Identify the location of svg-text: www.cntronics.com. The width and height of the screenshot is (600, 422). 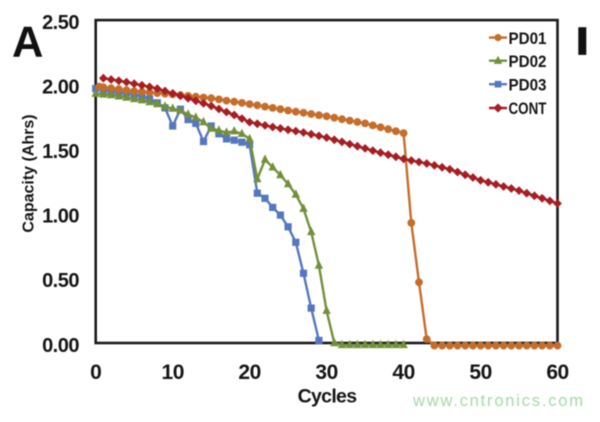
(498, 401).